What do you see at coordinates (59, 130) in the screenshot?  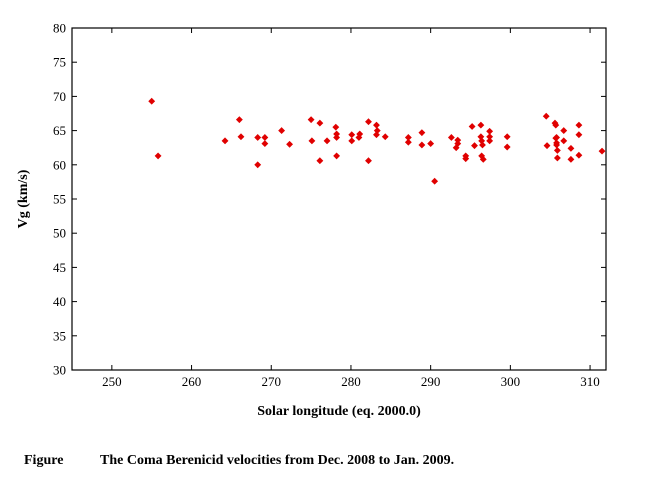 I see `y-tick-label: 65` at bounding box center [59, 130].